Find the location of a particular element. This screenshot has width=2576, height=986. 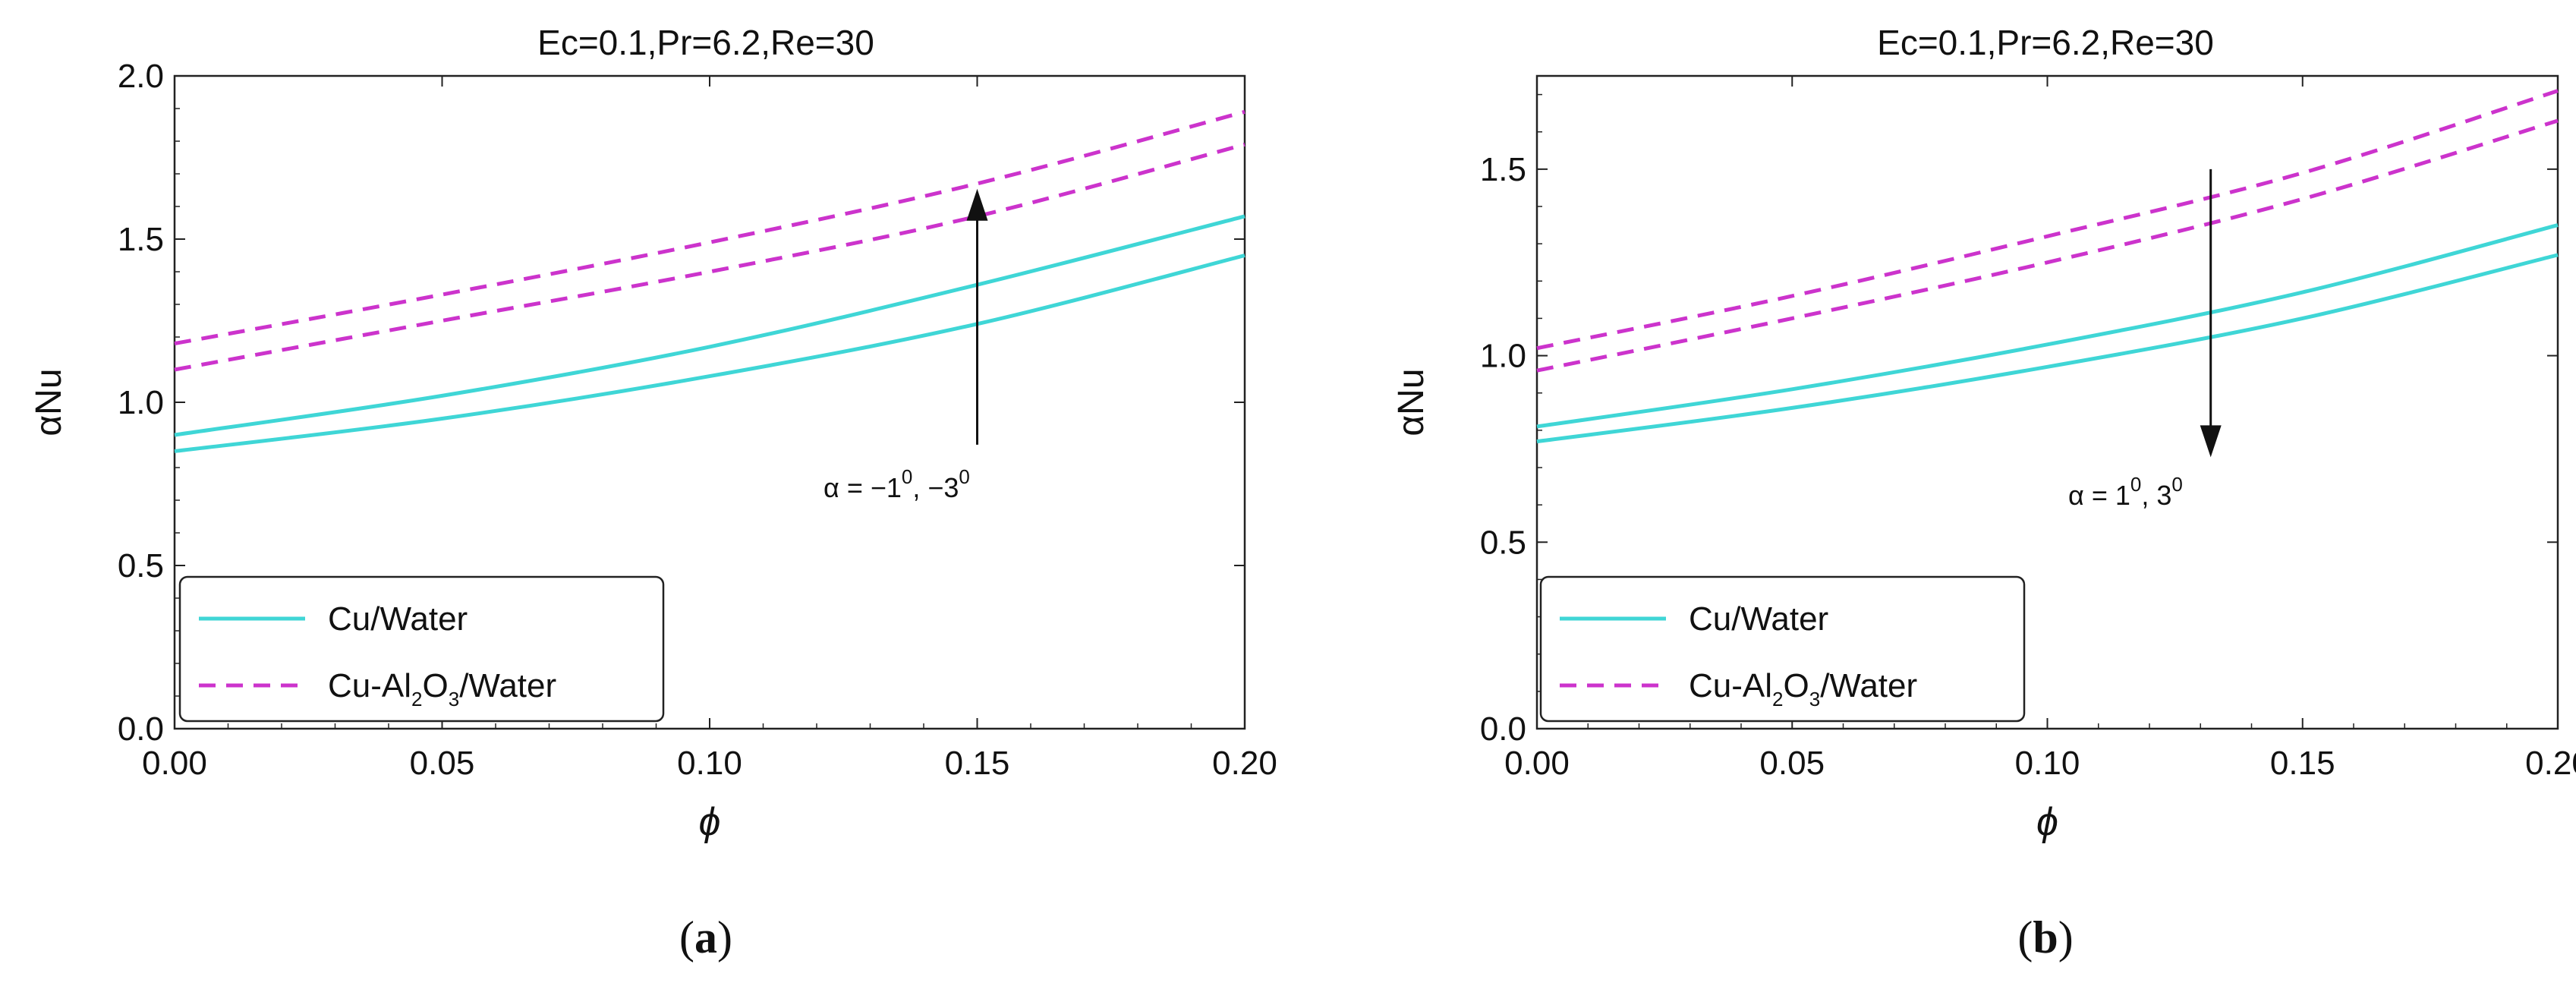

panel-label-b: (b) is located at coordinates (2045, 937).